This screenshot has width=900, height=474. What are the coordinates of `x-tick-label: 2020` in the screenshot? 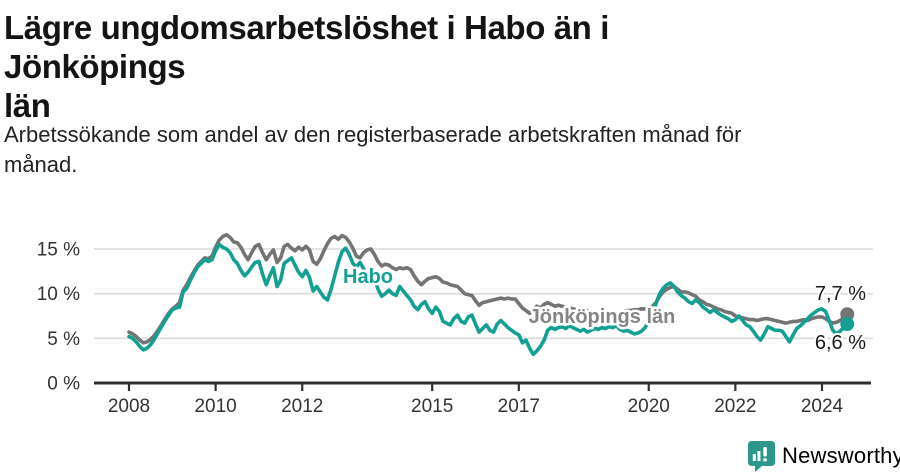 It's located at (649, 406).